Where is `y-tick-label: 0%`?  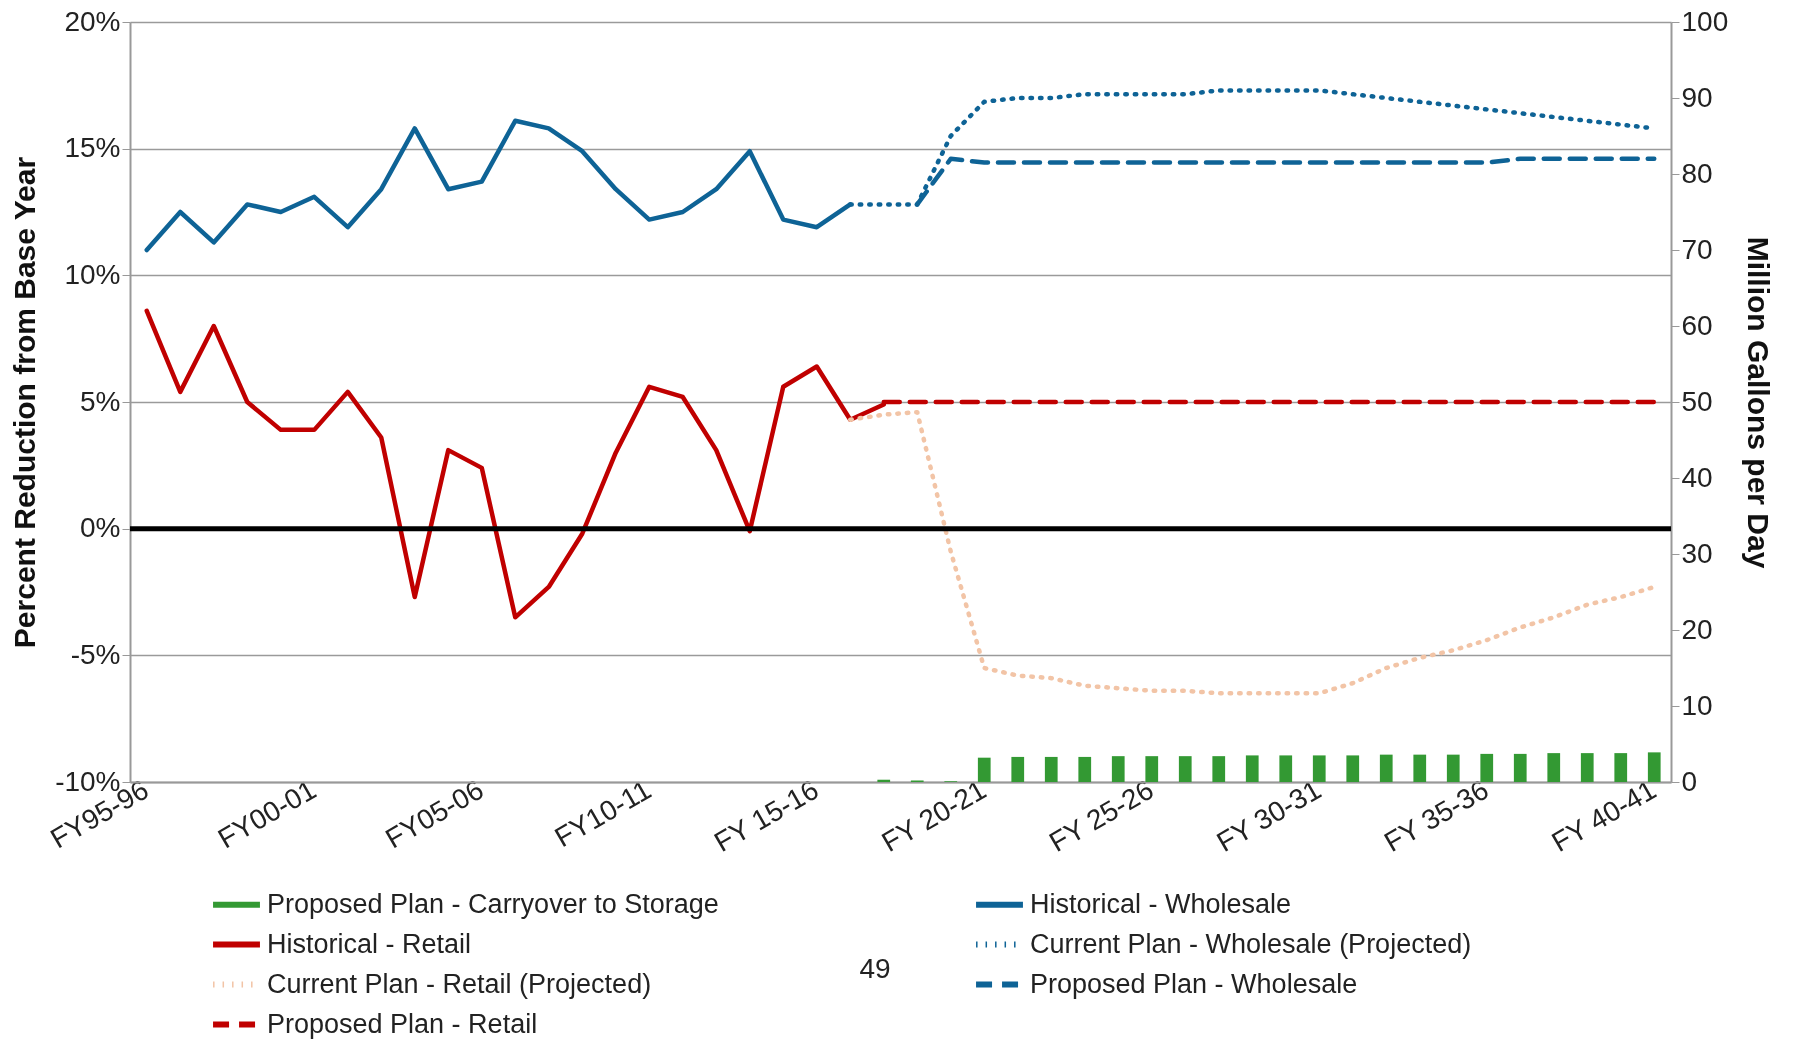
y-tick-label: 0% is located at coordinates (100, 528).